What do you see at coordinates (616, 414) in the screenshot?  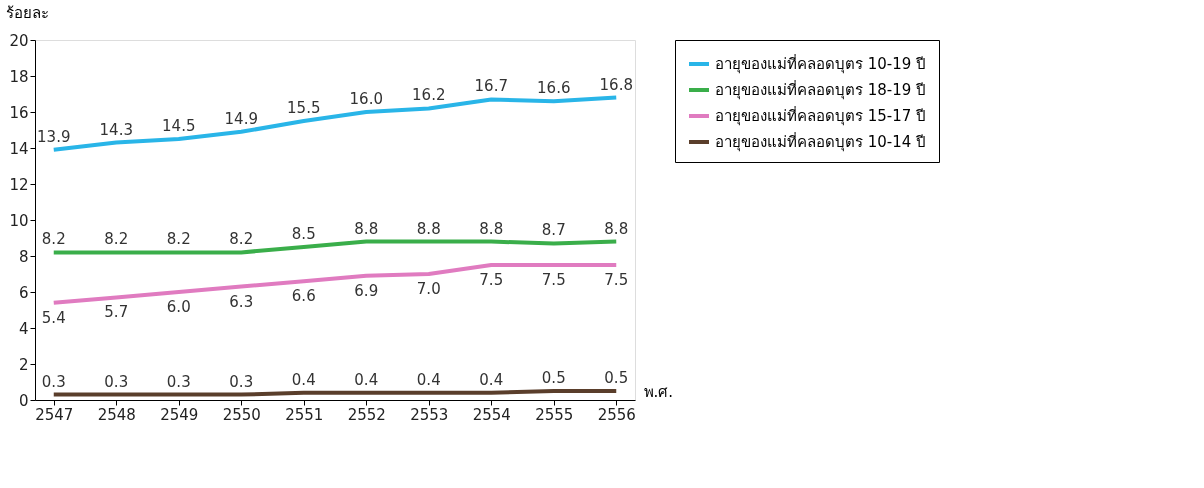 I see `x-tick-label: 2556` at bounding box center [616, 414].